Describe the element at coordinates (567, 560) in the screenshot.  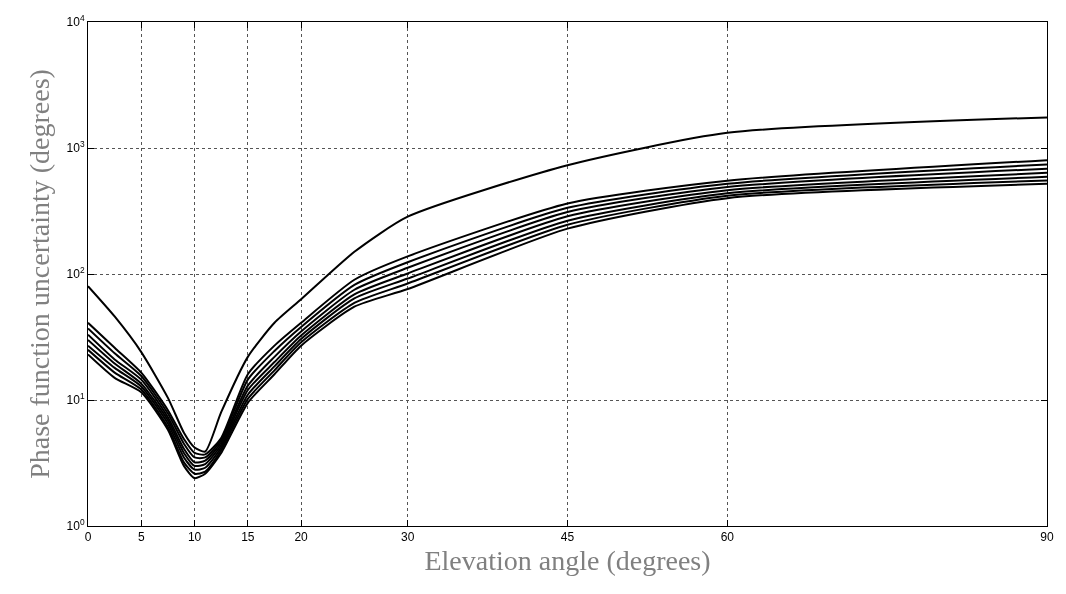
I see `x-axis-title: Elevation angle (degrees)` at that location.